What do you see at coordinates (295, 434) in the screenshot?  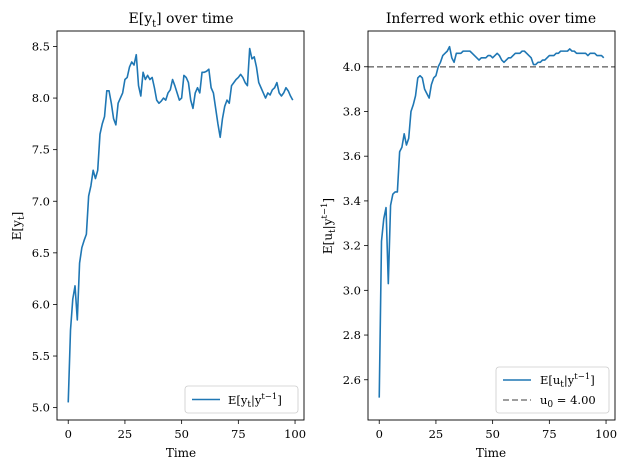 I see `left-x-tick-label: 100` at bounding box center [295, 434].